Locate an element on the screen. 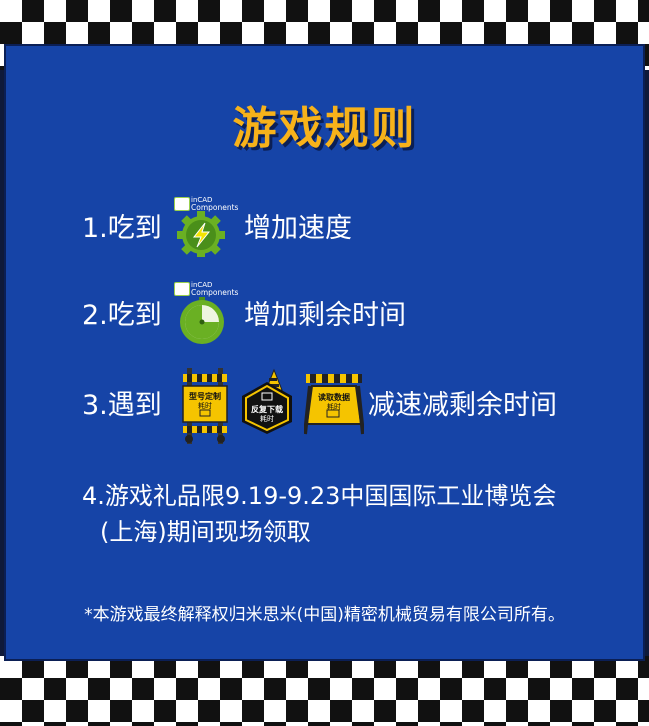 The image size is (649, 726). obstacle-1-line1: 型号定制 is located at coordinates (205, 396).